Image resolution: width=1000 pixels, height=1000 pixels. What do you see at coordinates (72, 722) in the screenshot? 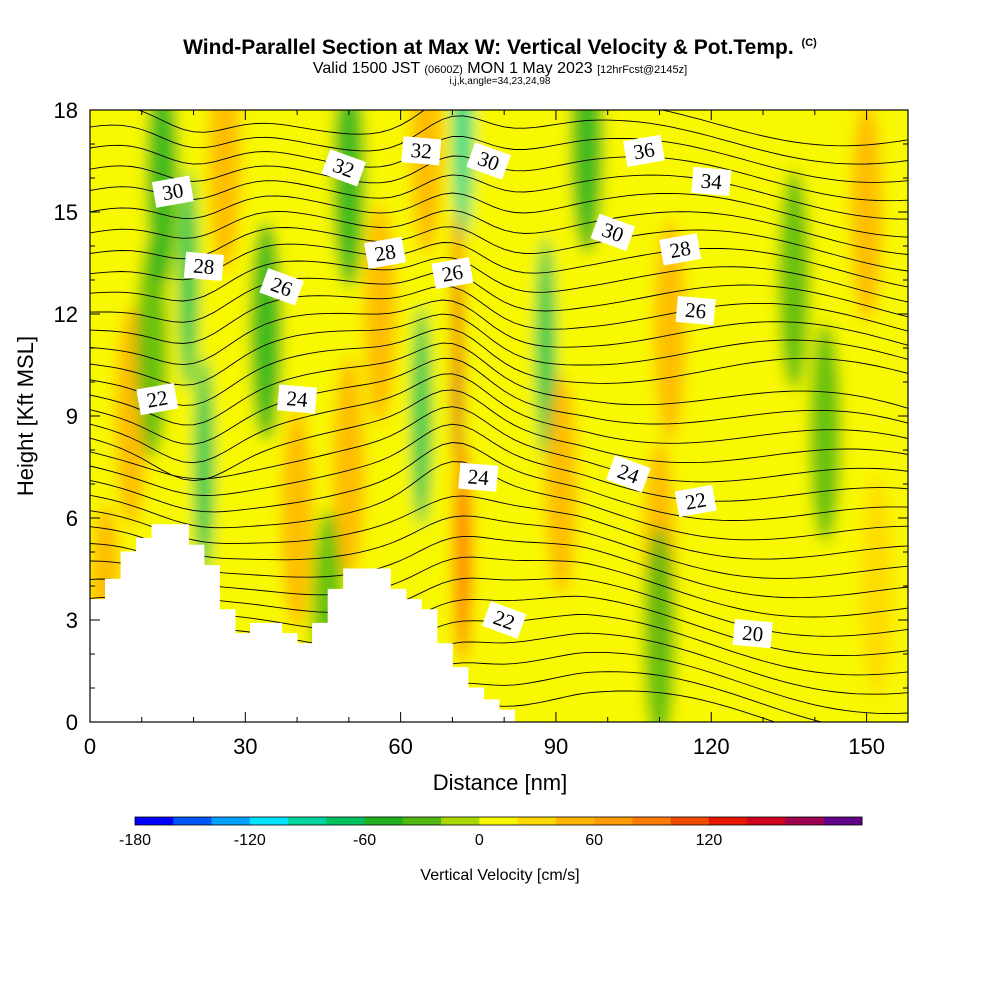
I see `y-tick-label: 0` at bounding box center [72, 722].